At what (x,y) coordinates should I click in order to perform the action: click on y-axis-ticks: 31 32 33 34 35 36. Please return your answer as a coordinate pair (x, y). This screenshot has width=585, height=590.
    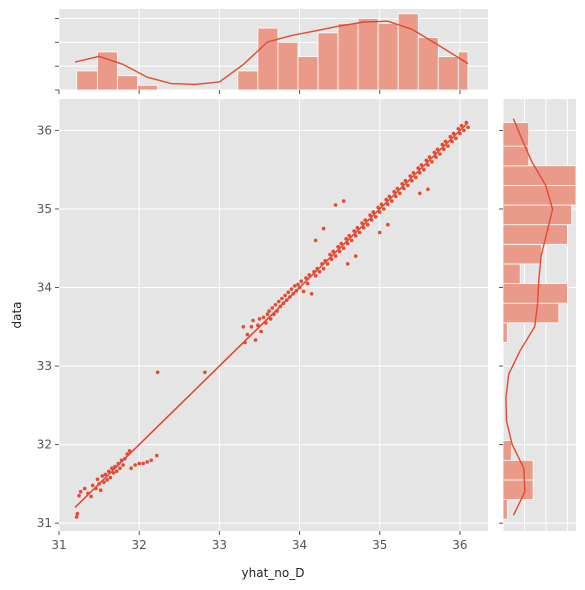
    Looking at the image, I should click on (48, 326).